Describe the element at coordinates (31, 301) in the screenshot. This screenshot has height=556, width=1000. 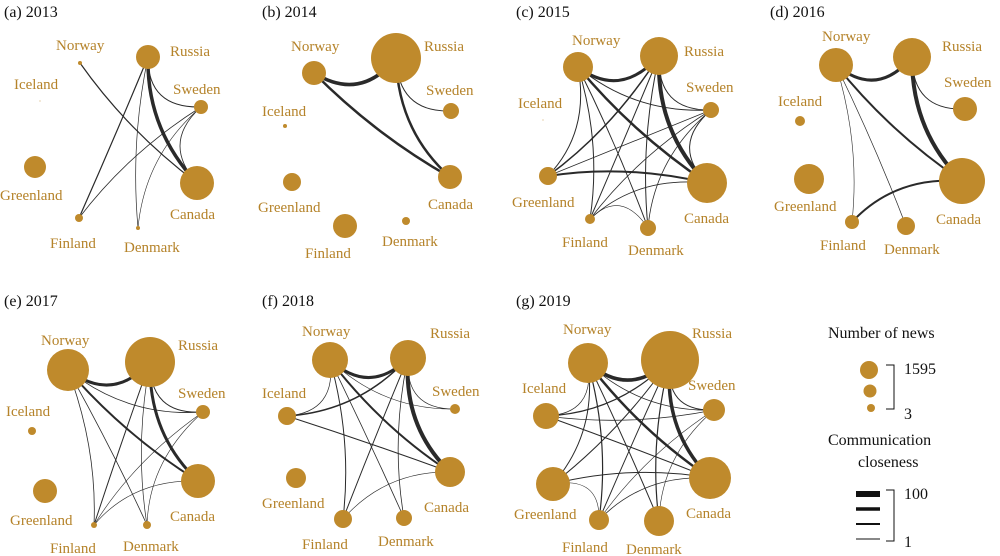
I see `panel-title-2017: (e) 2017` at that location.